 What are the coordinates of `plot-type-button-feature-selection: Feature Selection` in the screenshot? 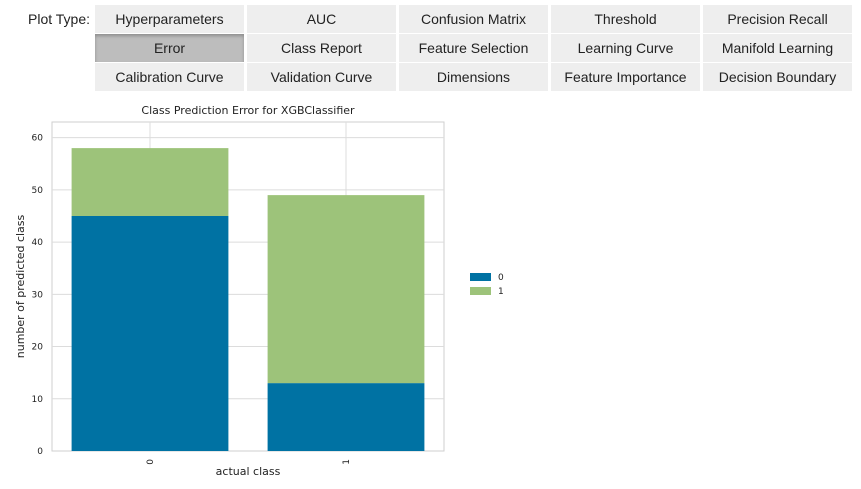 It's located at (473, 48).